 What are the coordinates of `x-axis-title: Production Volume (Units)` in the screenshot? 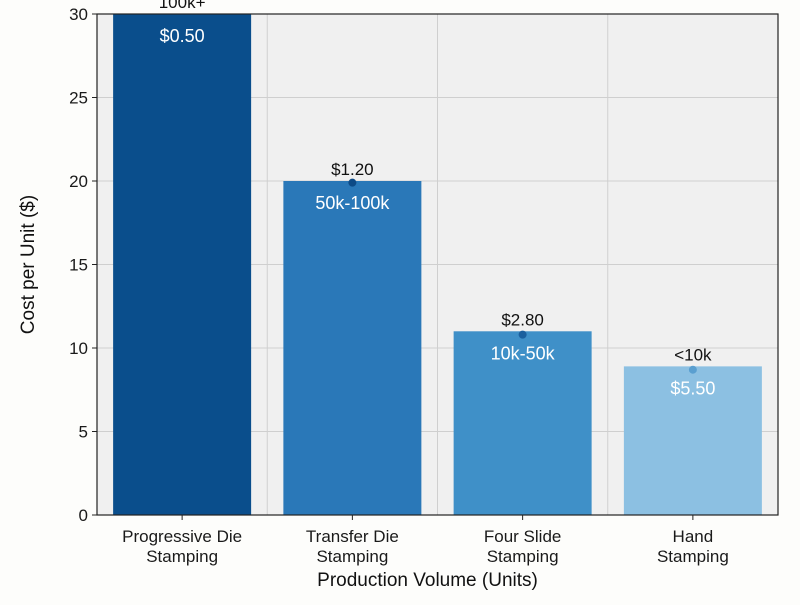 It's located at (427, 580).